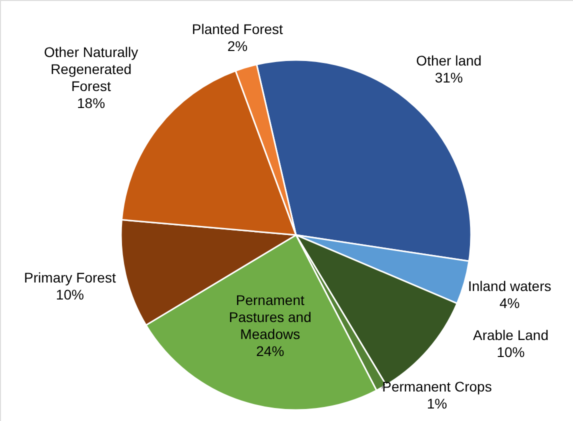  I want to click on slice-label: Pernament Pastures and Meadows, so click(270, 317).